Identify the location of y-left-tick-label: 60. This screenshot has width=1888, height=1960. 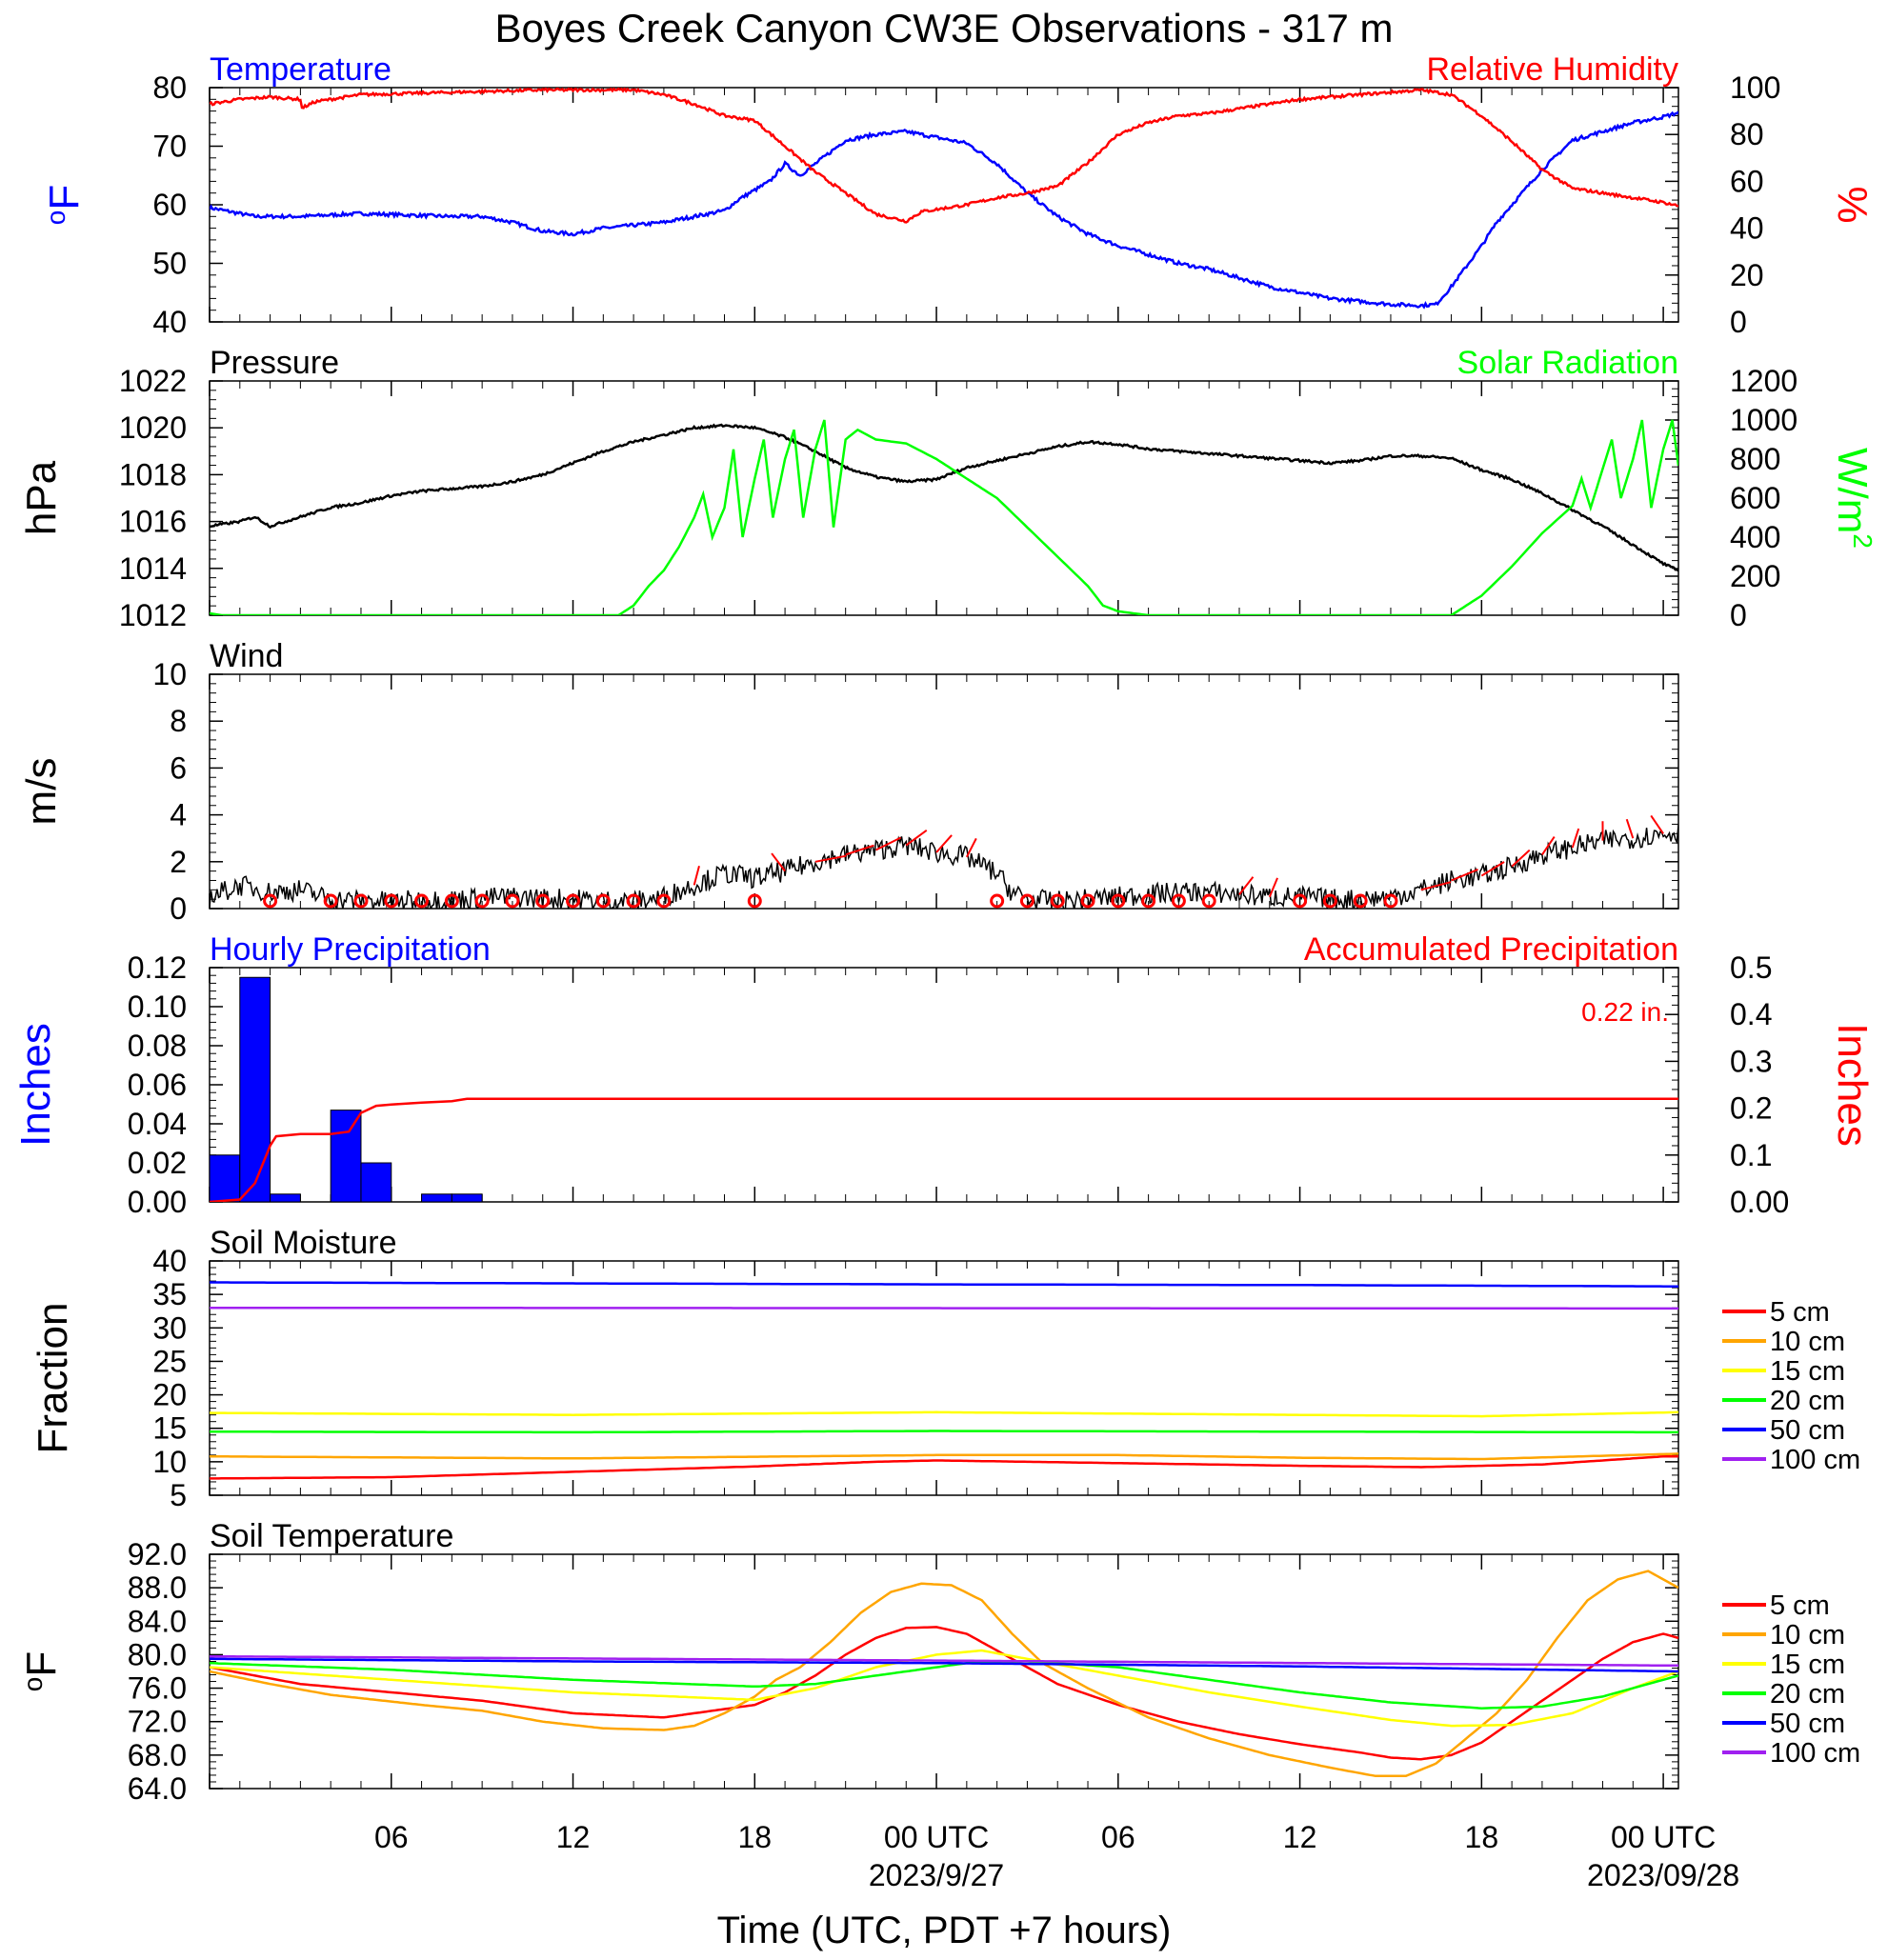
(169, 205).